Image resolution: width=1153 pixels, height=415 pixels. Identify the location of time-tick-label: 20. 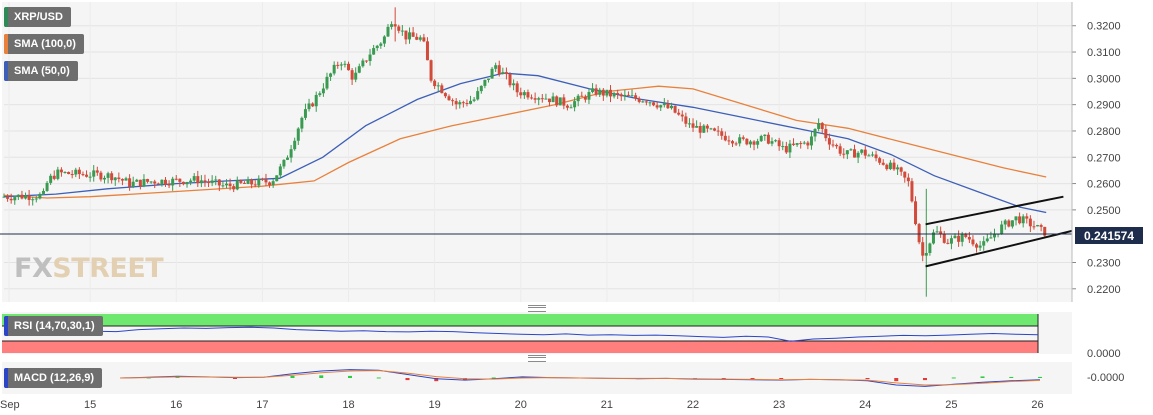
(521, 405).